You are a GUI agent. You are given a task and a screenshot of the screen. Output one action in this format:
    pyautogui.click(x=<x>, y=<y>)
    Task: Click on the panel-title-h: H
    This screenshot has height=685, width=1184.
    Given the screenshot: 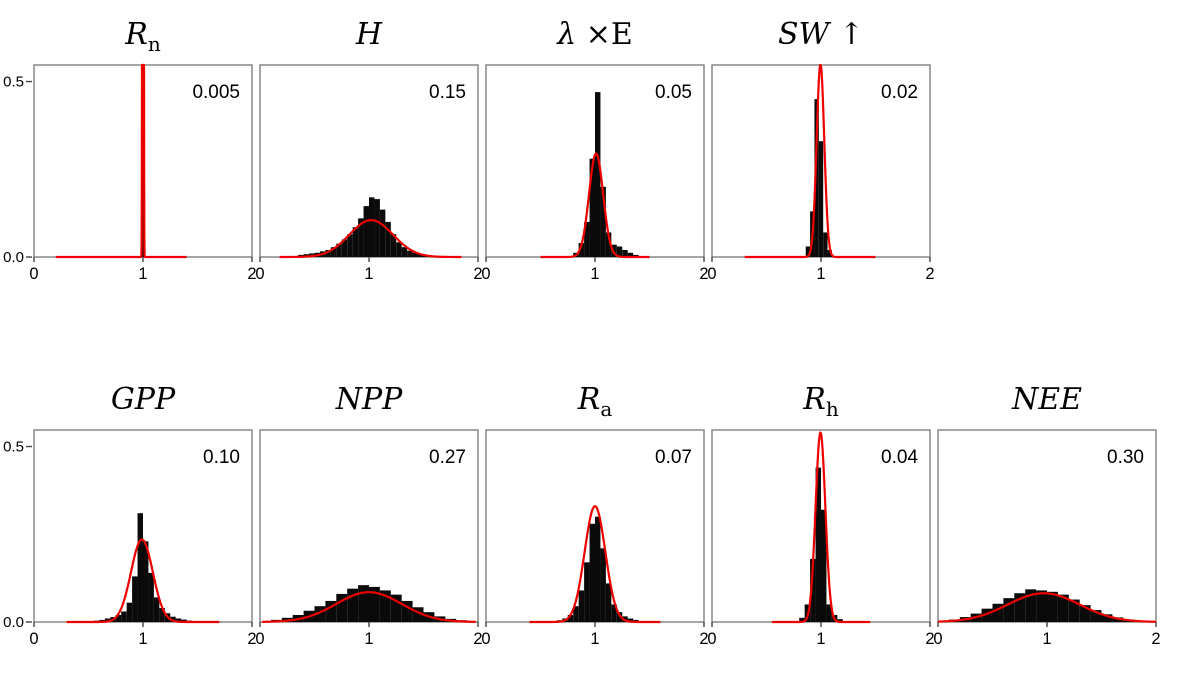 What is the action you would take?
    pyautogui.click(x=369, y=35)
    